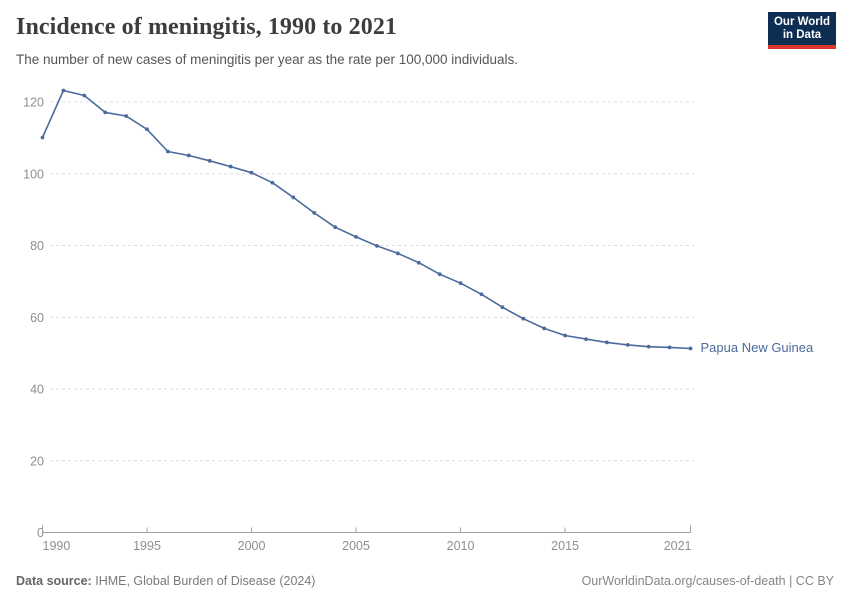  Describe the element at coordinates (37, 246) in the screenshot. I see `y-tick-label: 80` at that location.